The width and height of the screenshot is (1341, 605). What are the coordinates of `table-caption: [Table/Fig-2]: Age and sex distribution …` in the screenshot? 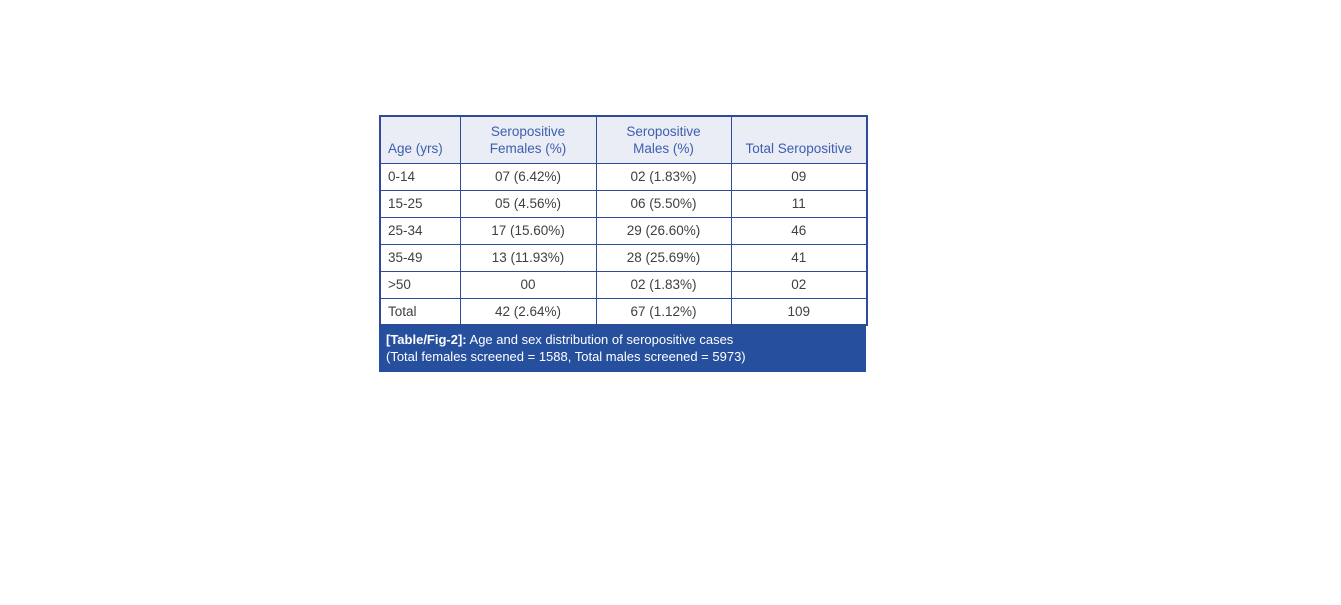 It's located at (622, 349).